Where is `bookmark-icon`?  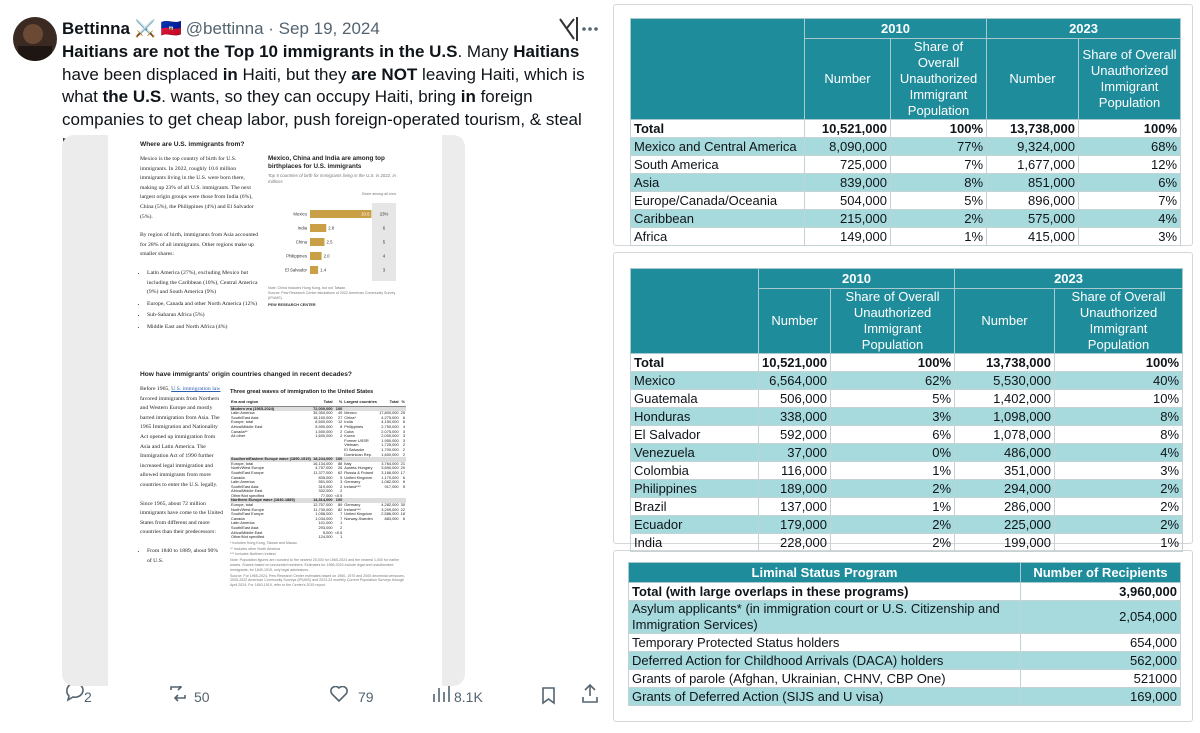 bookmark-icon is located at coordinates (548, 696).